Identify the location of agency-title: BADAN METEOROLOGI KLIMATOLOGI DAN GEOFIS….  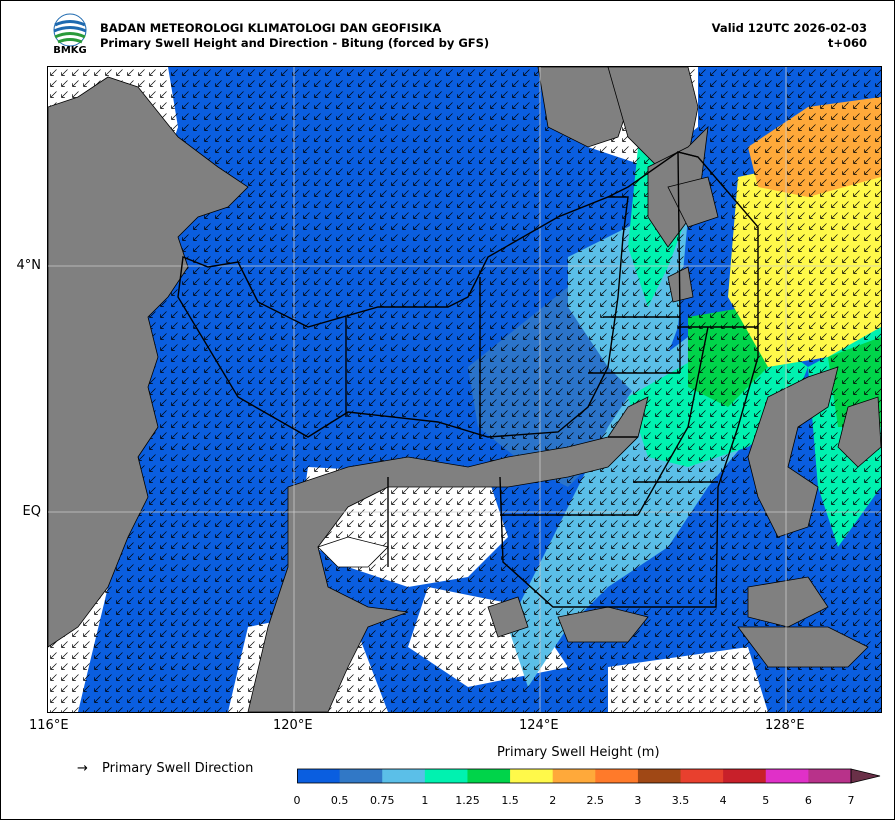
(271, 28).